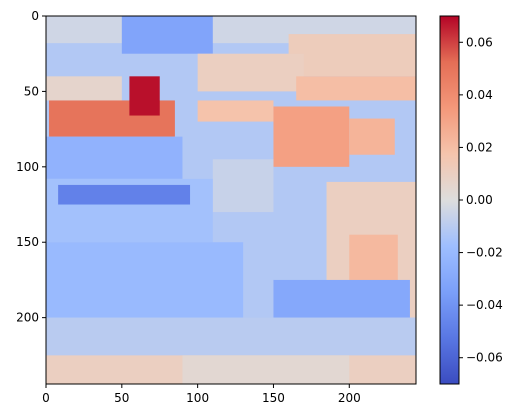  I want to click on x-tick-label: 0, so click(46, 398).